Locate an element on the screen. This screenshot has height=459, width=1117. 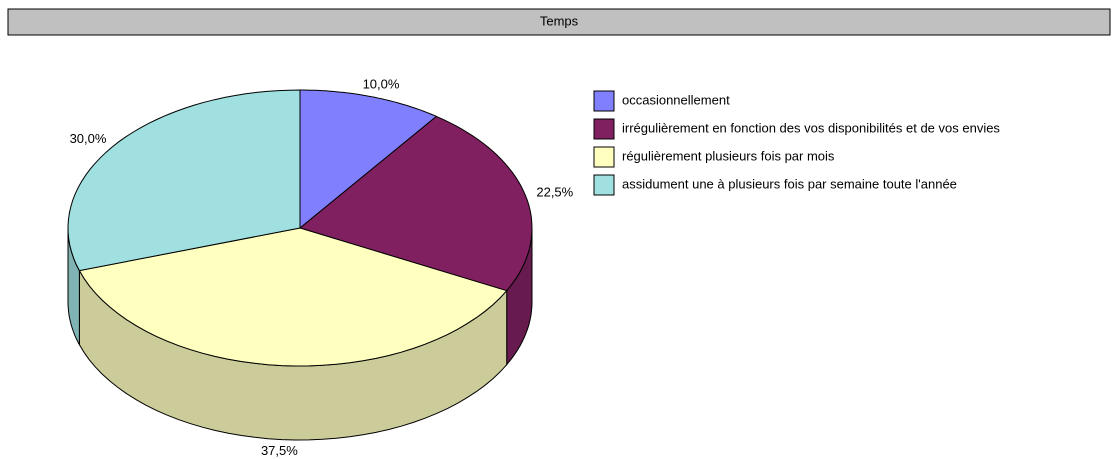
data-label: 37,5% is located at coordinates (279, 450).